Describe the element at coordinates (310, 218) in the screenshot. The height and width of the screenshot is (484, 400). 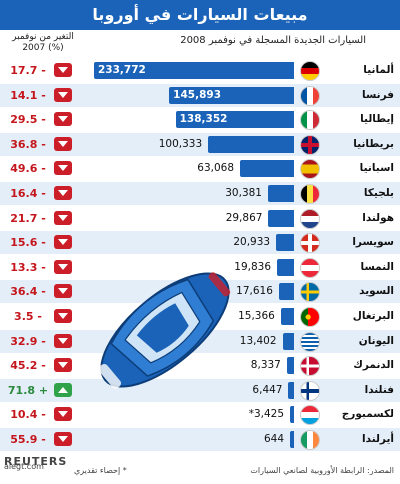
I see `netherlands-flag-icon` at that location.